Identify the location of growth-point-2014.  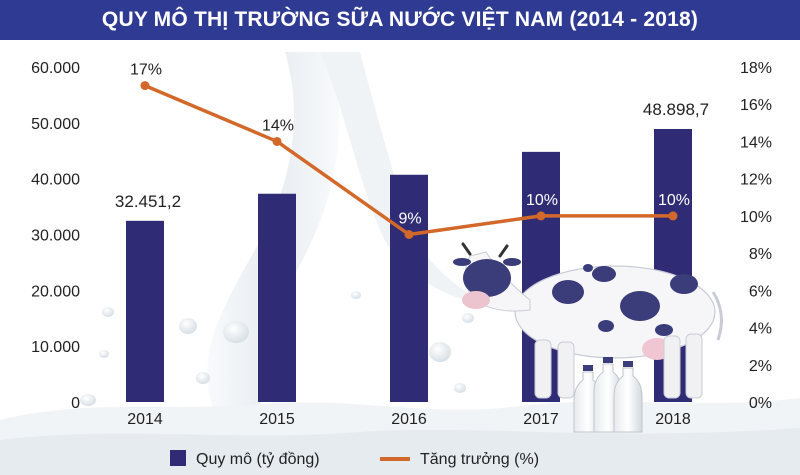
(145, 86).